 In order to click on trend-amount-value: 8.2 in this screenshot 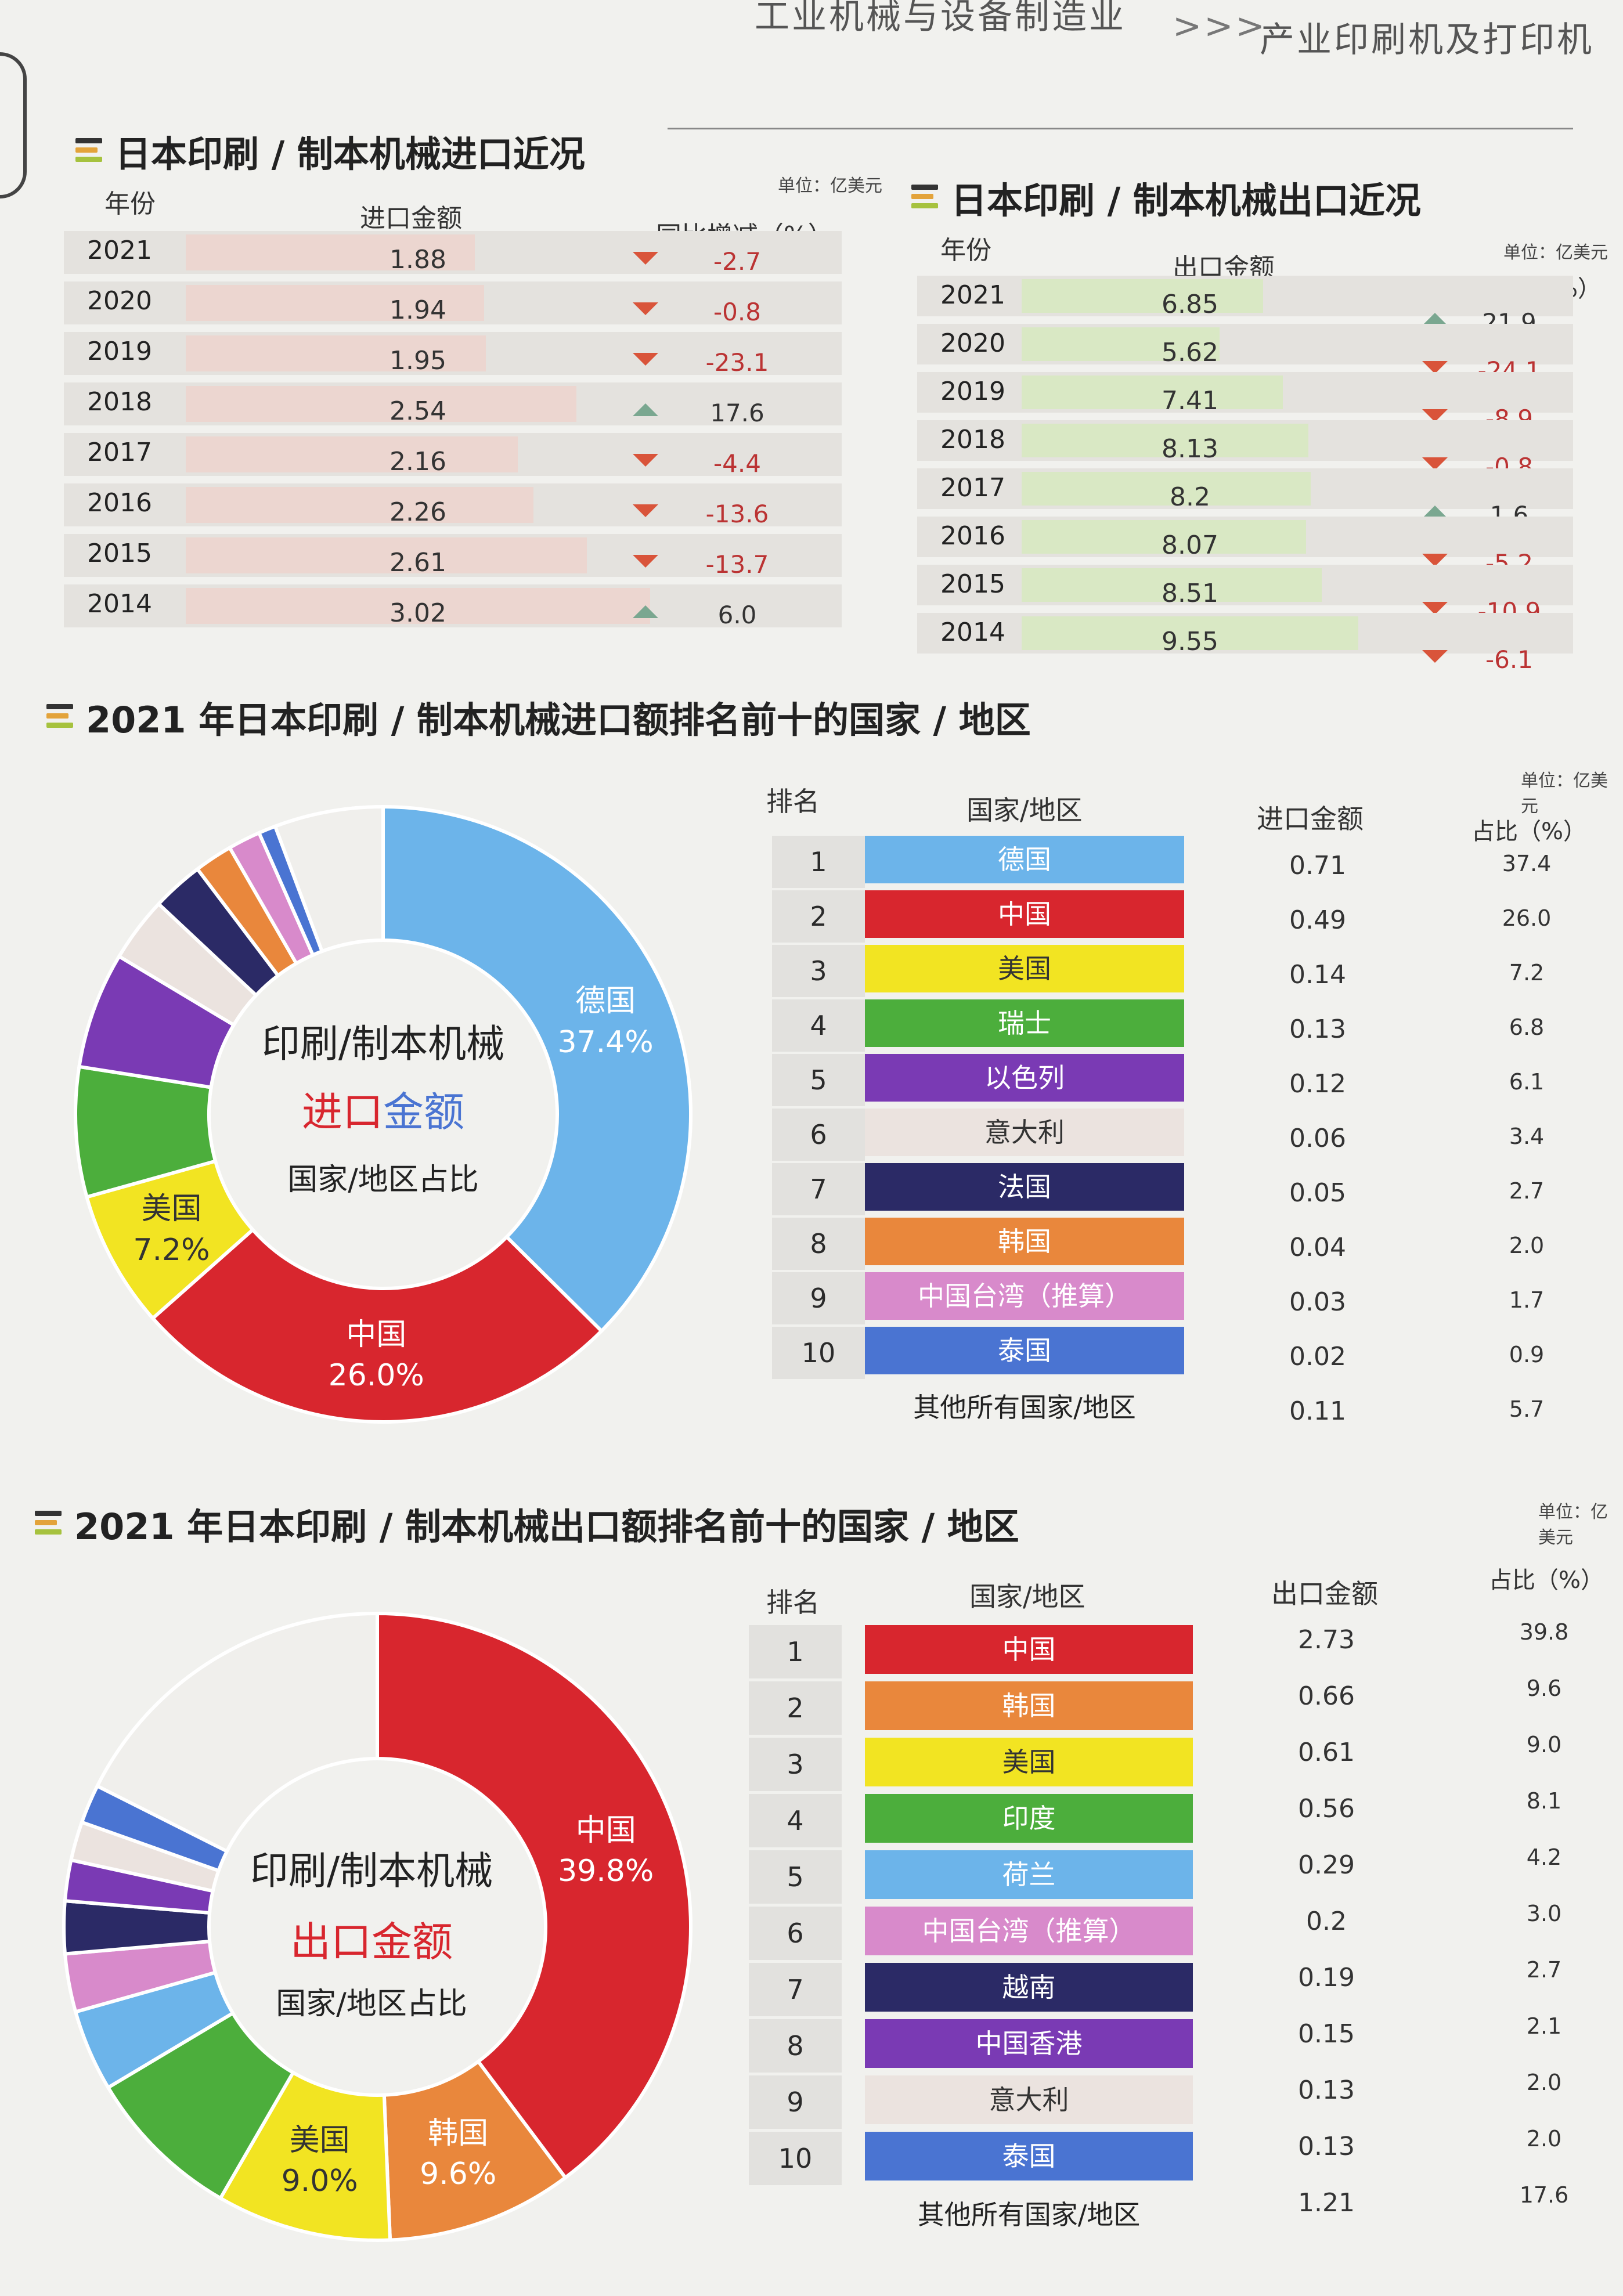, I will do `click(1190, 497)`.